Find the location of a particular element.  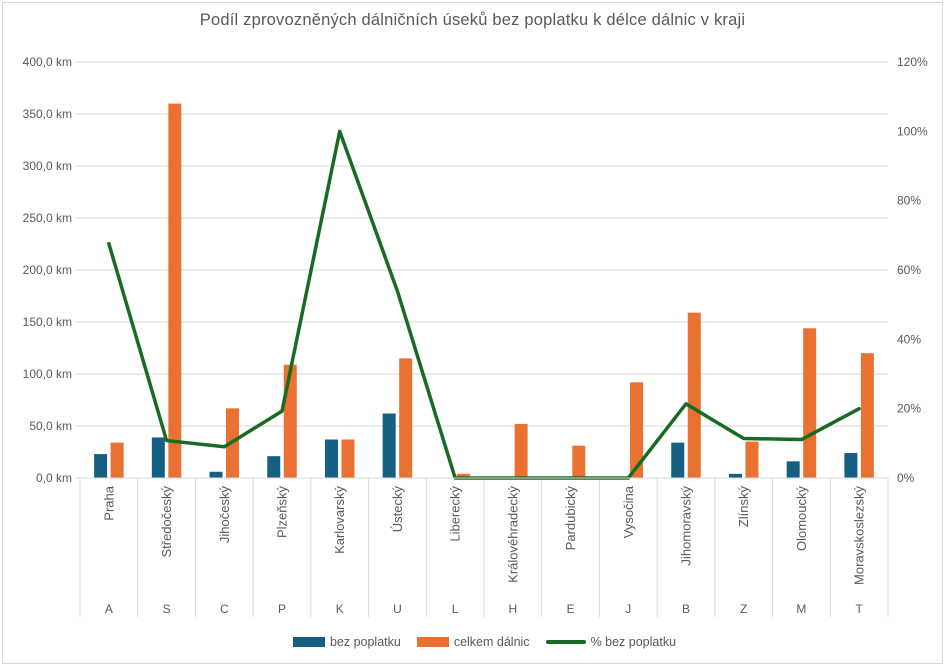

legend-item-pct-bez-poplatku: % bez poplatku is located at coordinates (611, 642).